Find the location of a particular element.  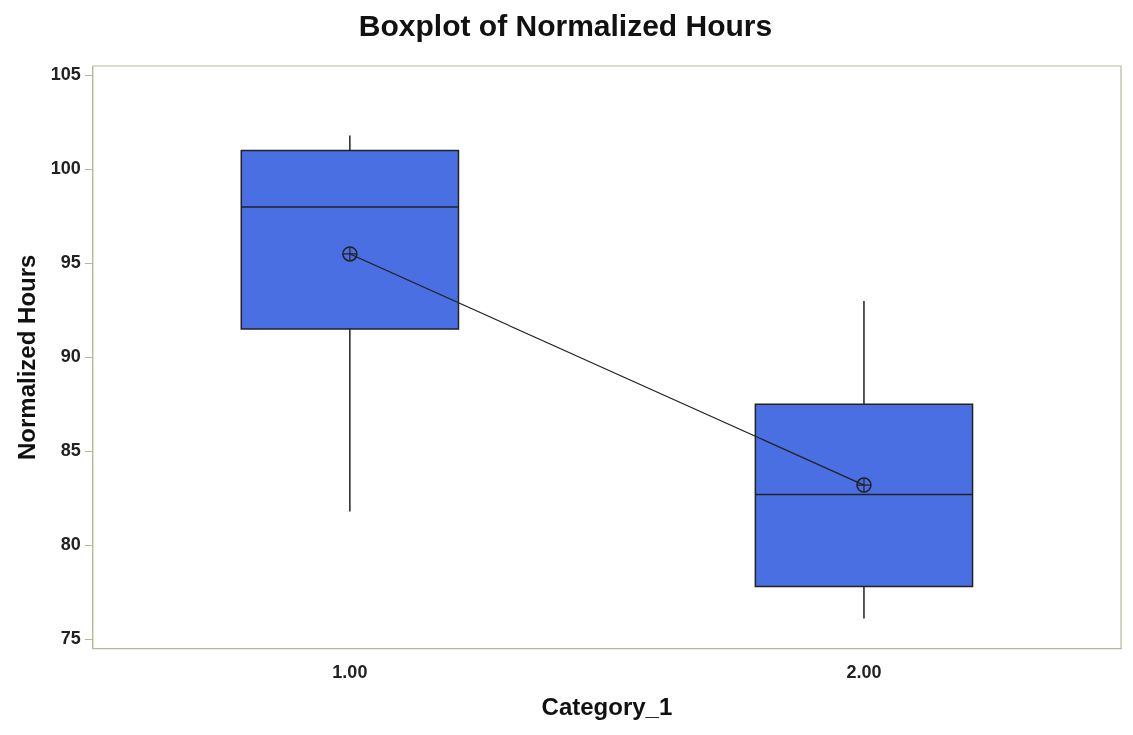

x-tick-label: 2.00 is located at coordinates (864, 672).